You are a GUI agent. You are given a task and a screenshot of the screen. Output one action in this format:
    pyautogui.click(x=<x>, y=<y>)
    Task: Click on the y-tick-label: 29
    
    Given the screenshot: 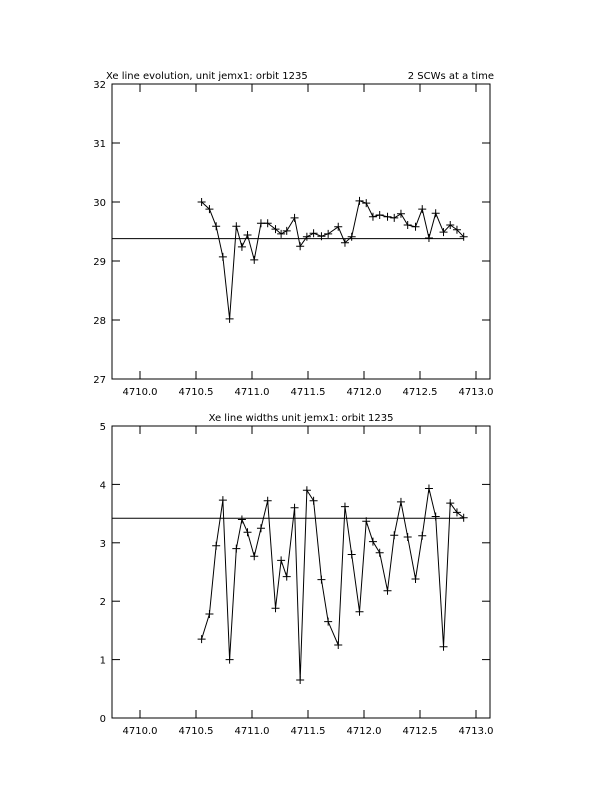 What is the action you would take?
    pyautogui.click(x=99, y=262)
    